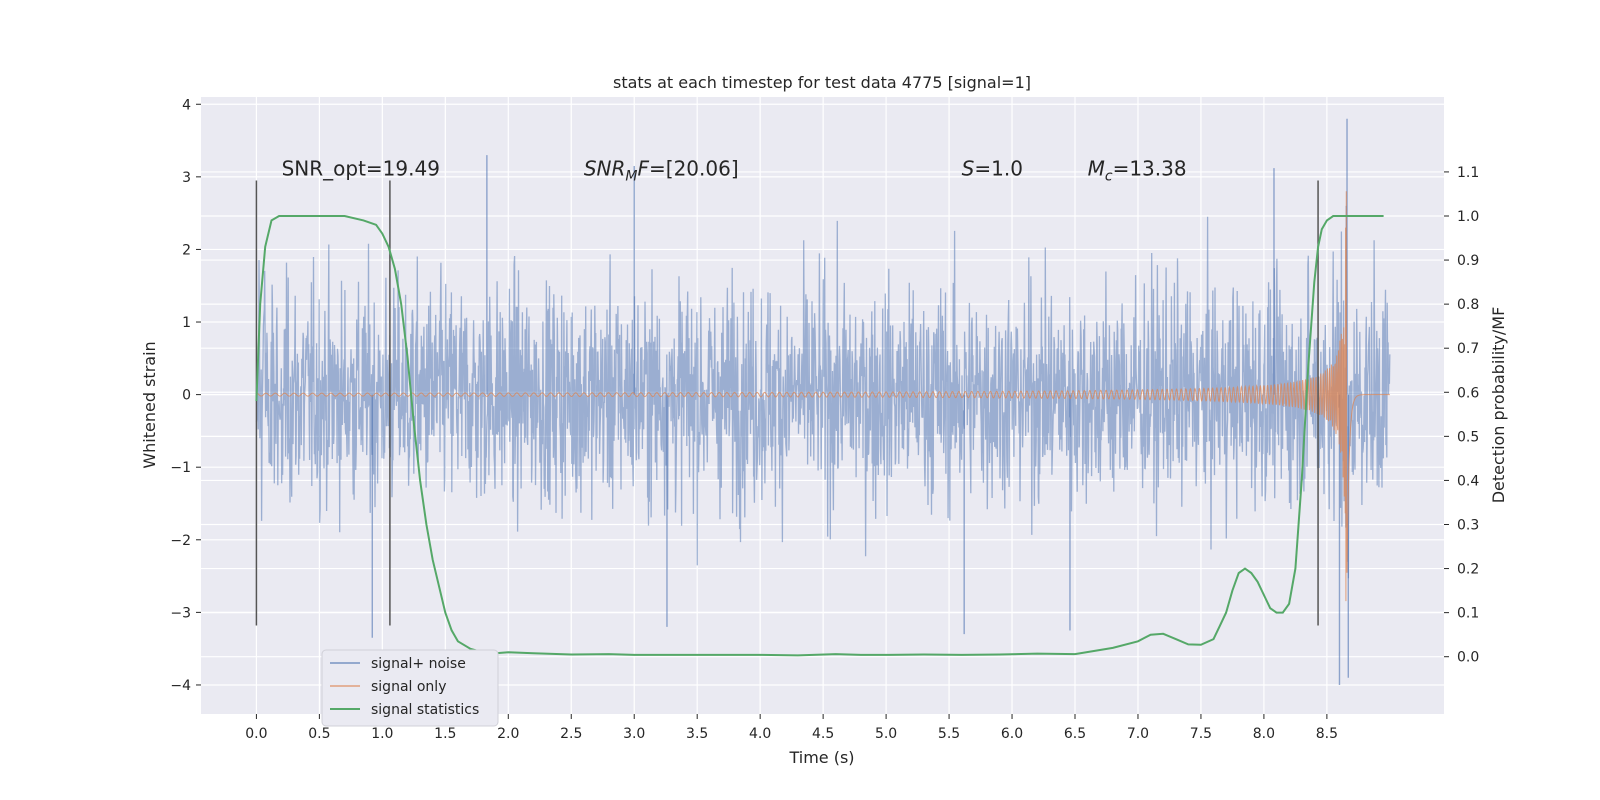 The image size is (1600, 800). What do you see at coordinates (886, 734) in the screenshot?
I see `x-tick-label: 5.0` at bounding box center [886, 734].